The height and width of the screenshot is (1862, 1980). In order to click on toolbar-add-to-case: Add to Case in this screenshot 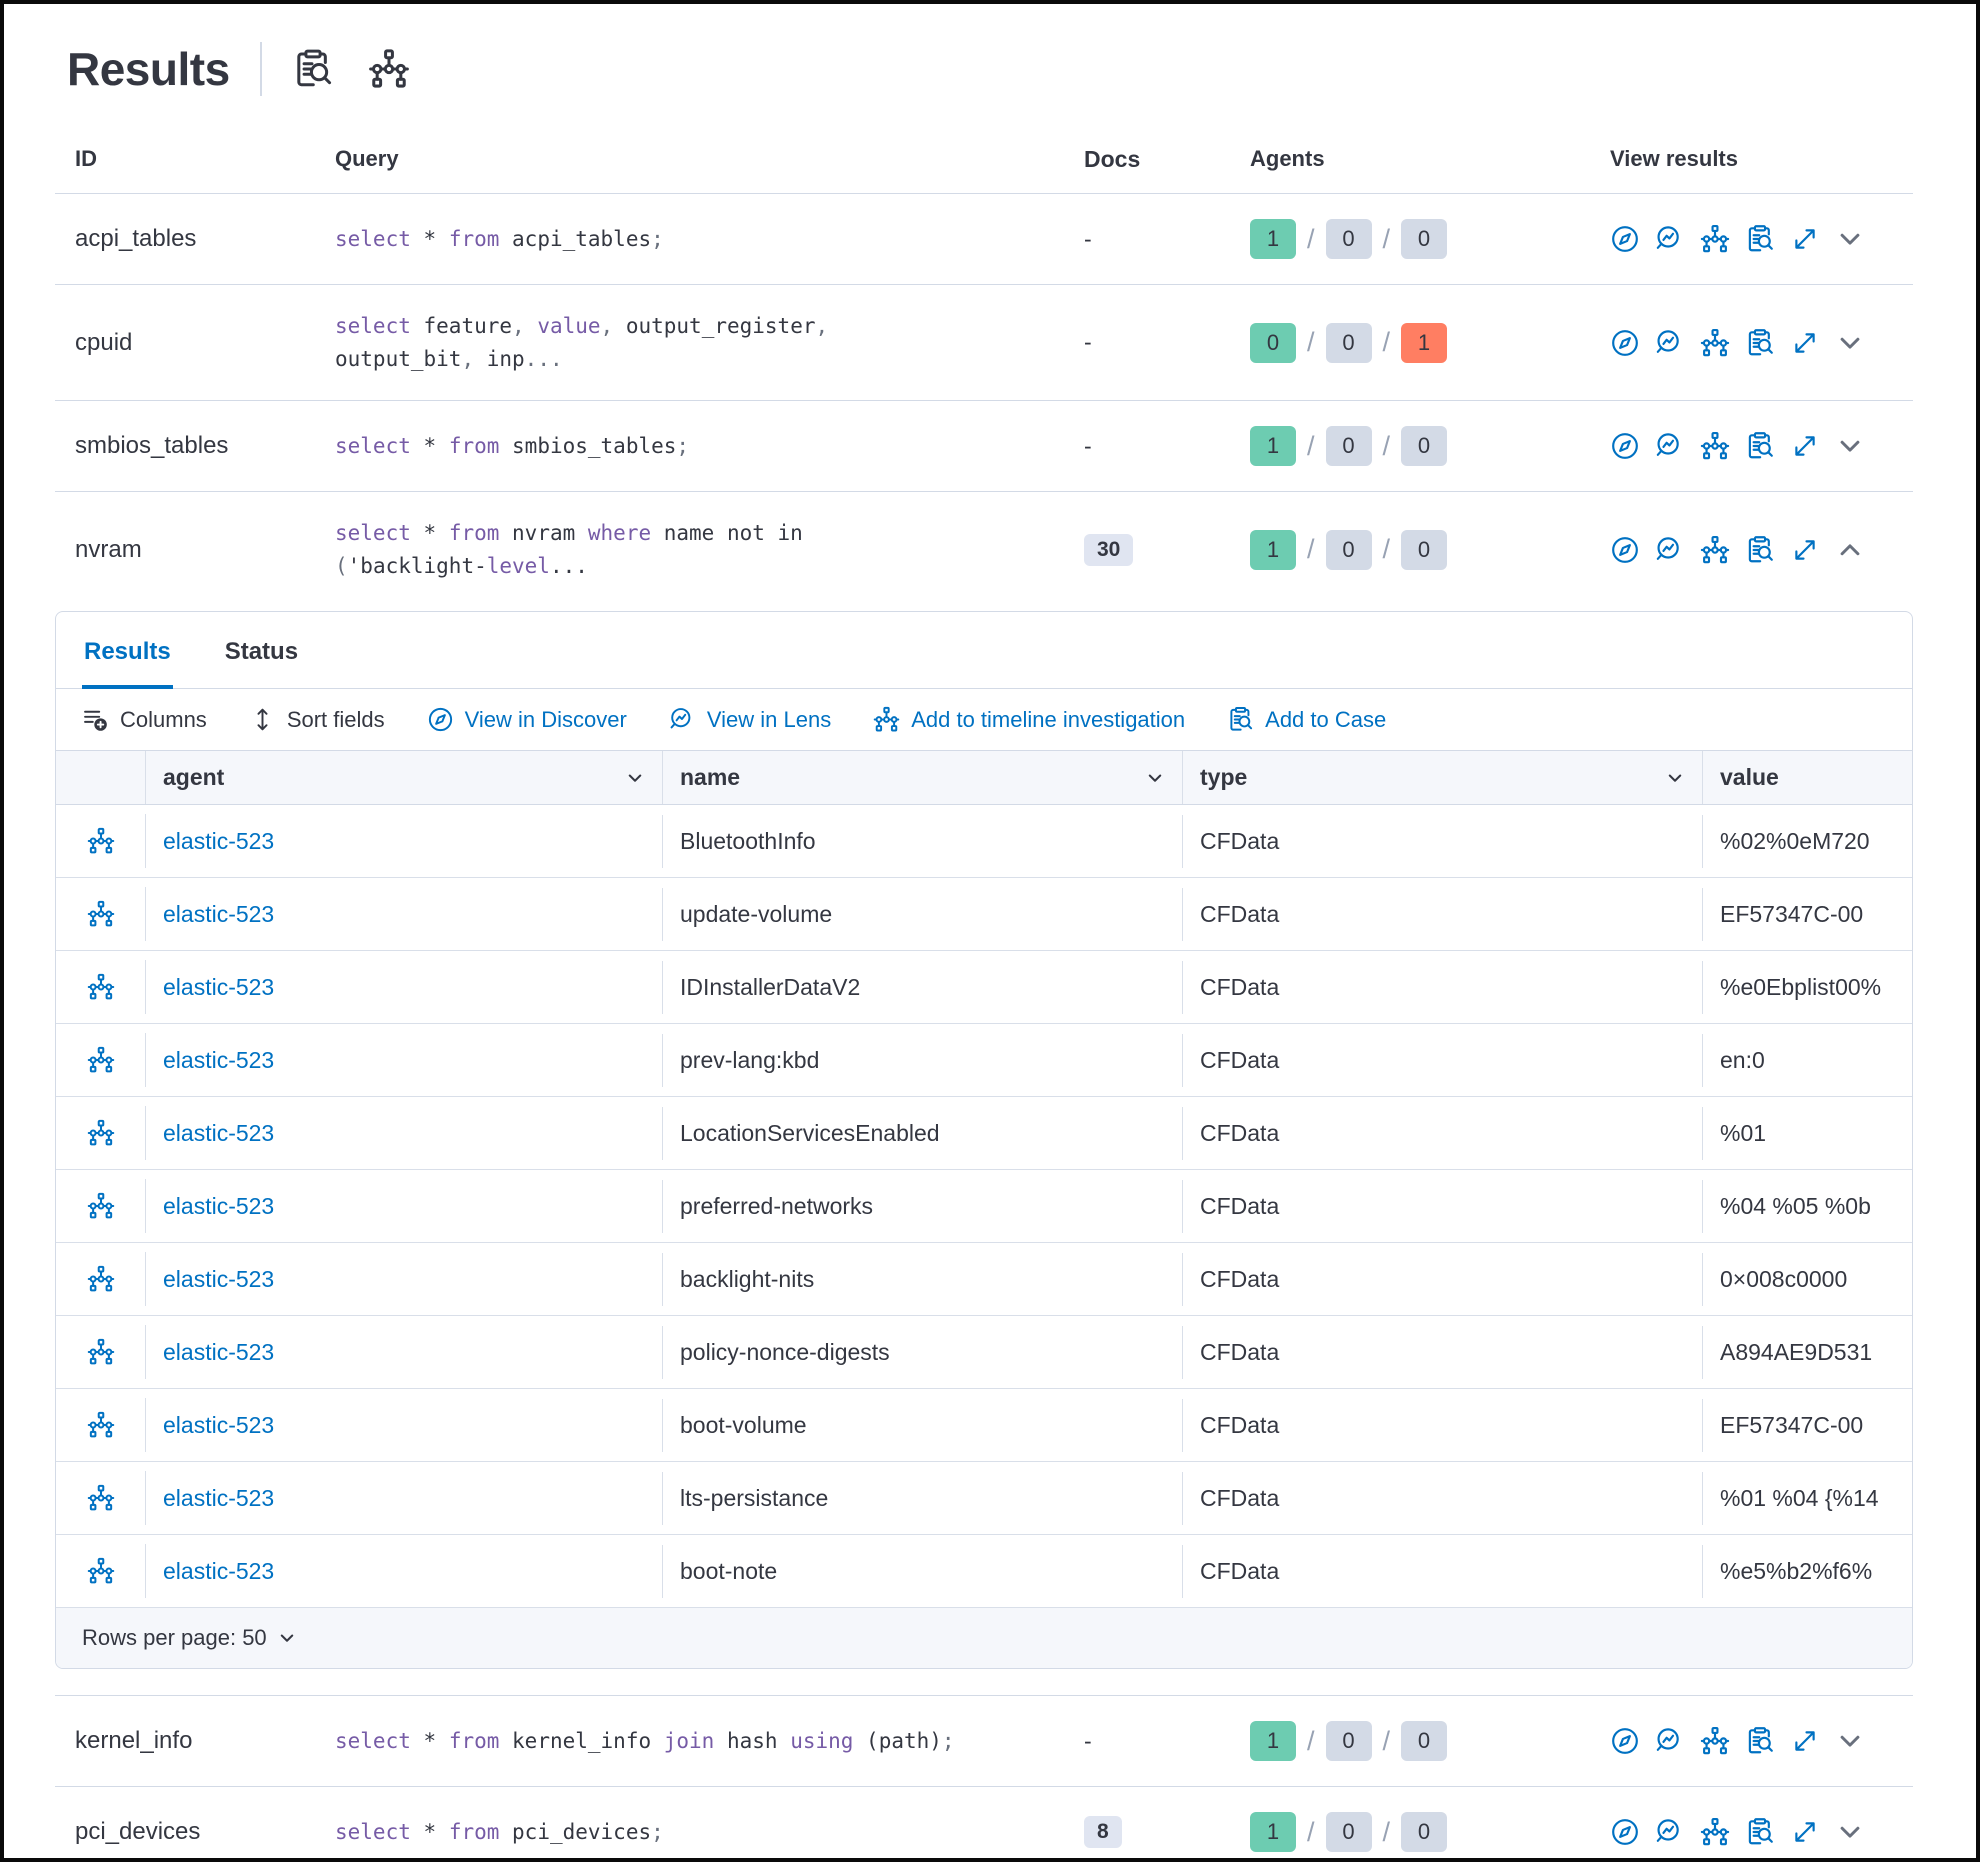, I will do `click(1306, 719)`.